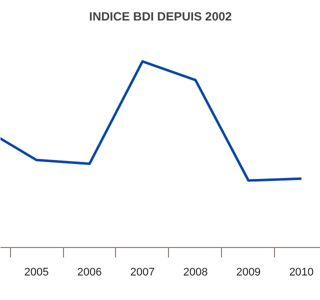  I want to click on x-tick-label: 2005, so click(36, 272).